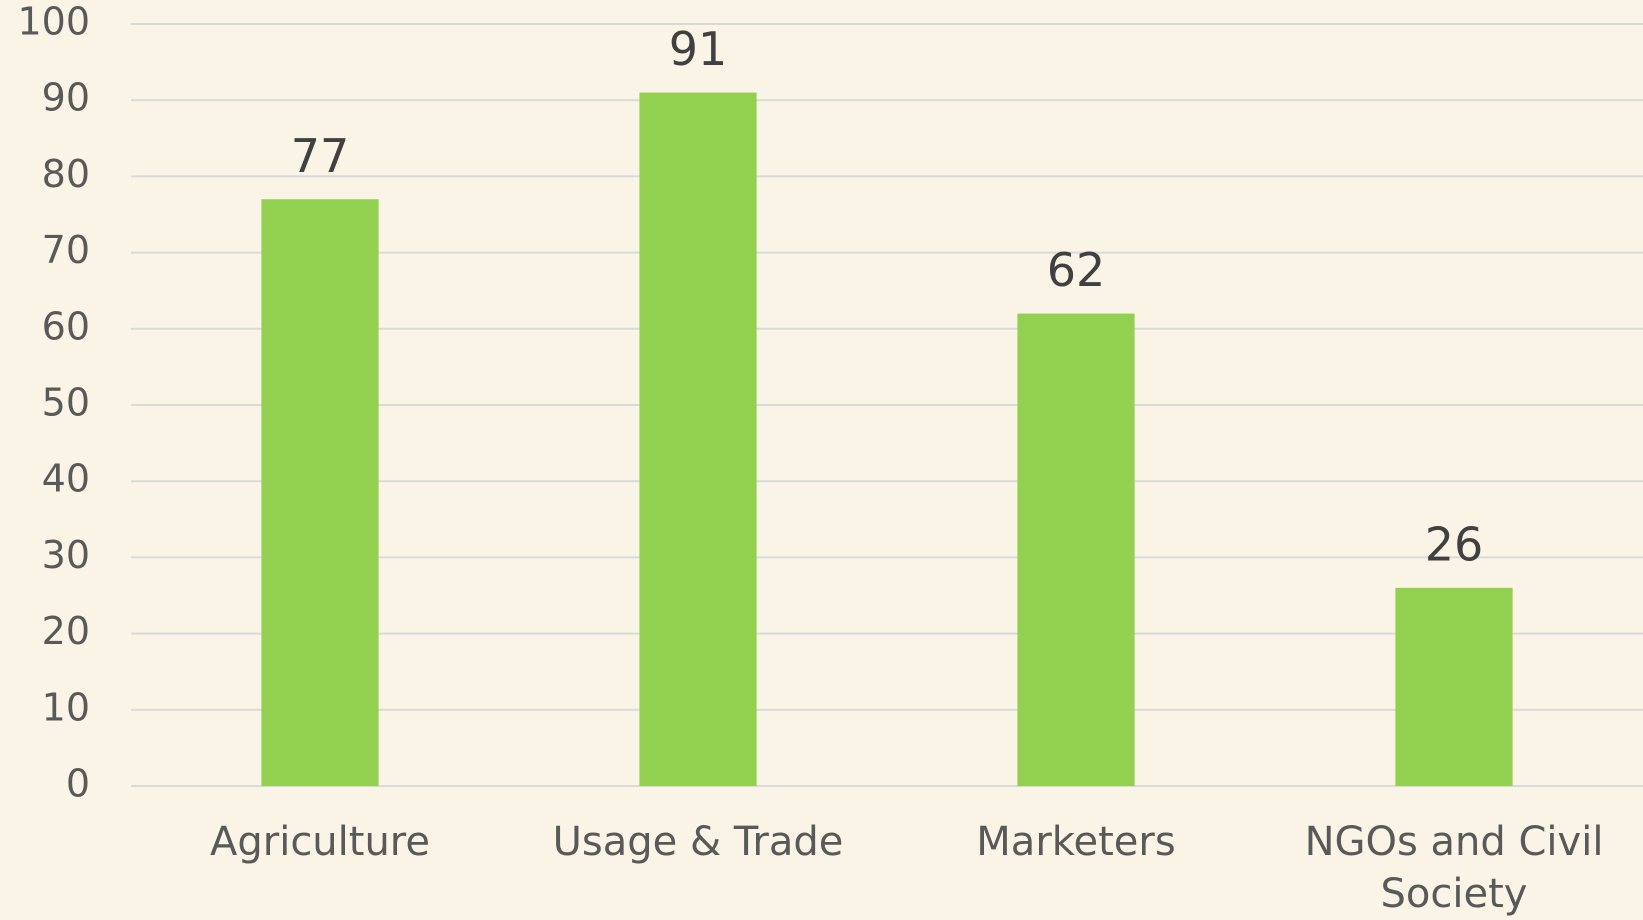 Image resolution: width=1643 pixels, height=920 pixels. Describe the element at coordinates (1076, 842) in the screenshot. I see `x-tick-label: Marketers` at that location.